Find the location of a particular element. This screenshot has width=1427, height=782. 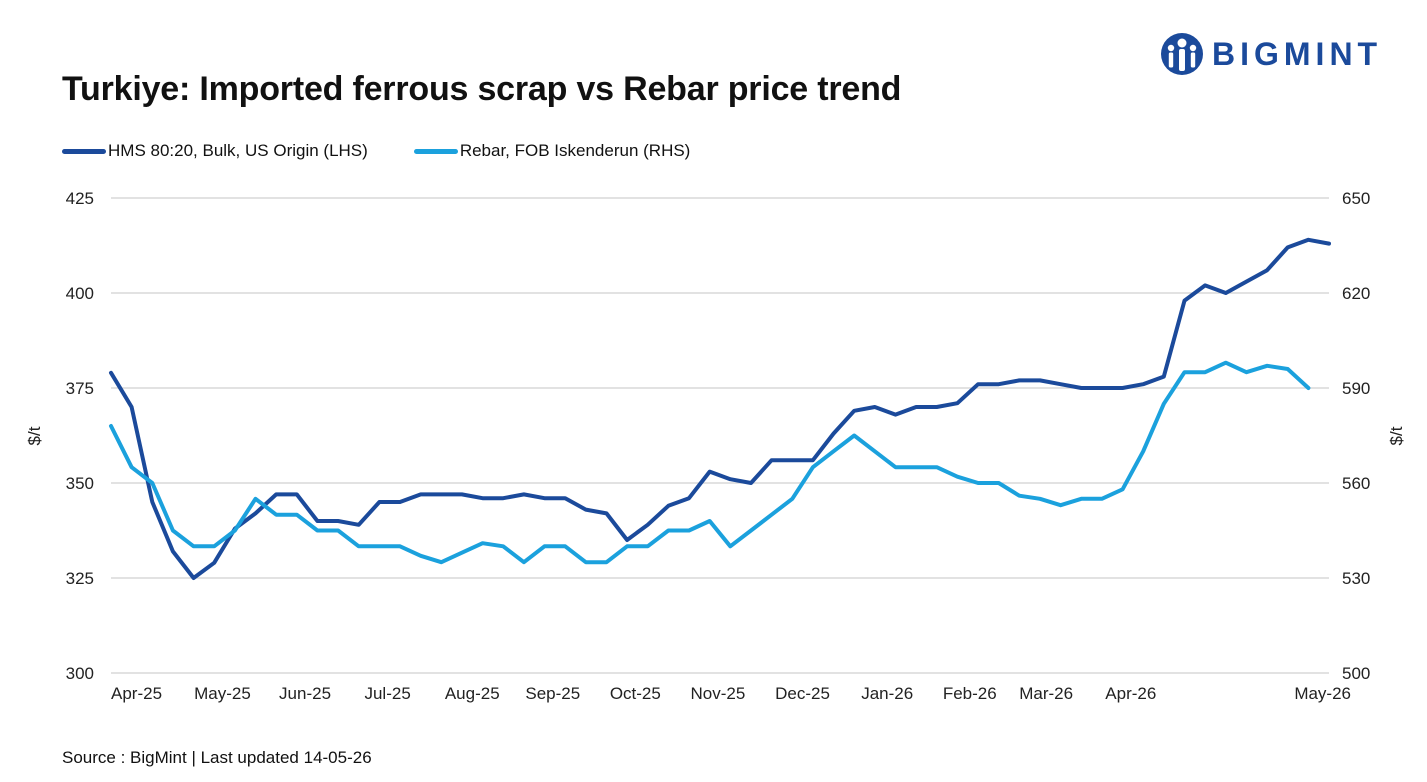

x-tick-label: Aug-25 is located at coordinates (472, 693).